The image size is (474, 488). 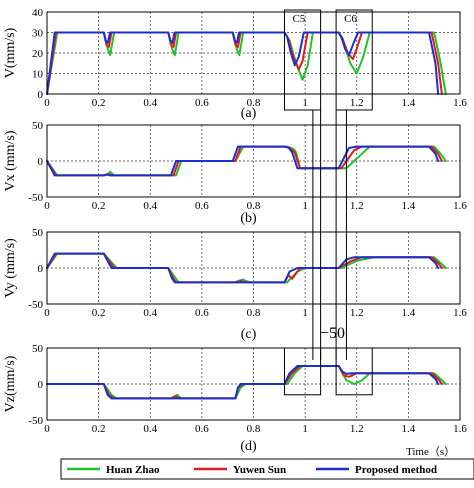 What do you see at coordinates (10, 160) in the screenshot?
I see `y-axis-label: Vx (mm/s)` at bounding box center [10, 160].